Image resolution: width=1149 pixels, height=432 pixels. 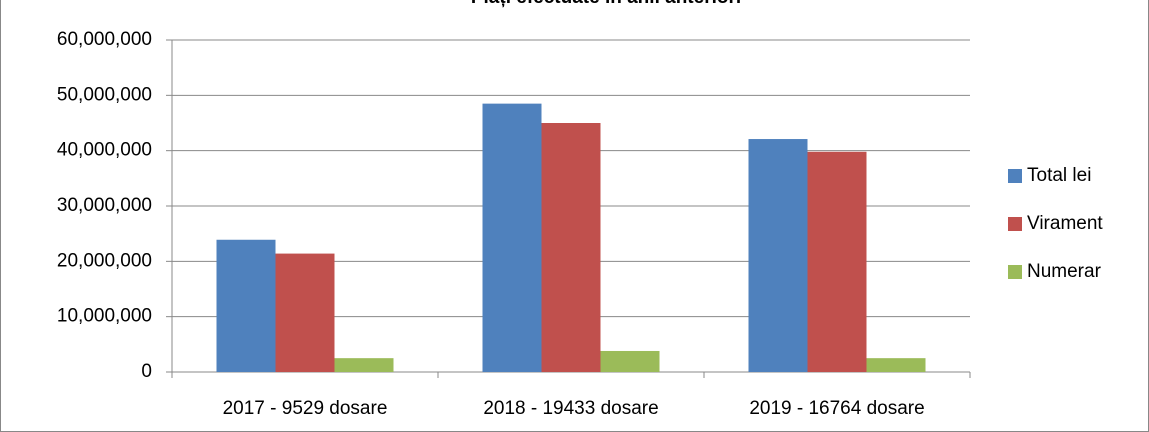 What do you see at coordinates (1064, 271) in the screenshot?
I see `legend-label: Numerar` at bounding box center [1064, 271].